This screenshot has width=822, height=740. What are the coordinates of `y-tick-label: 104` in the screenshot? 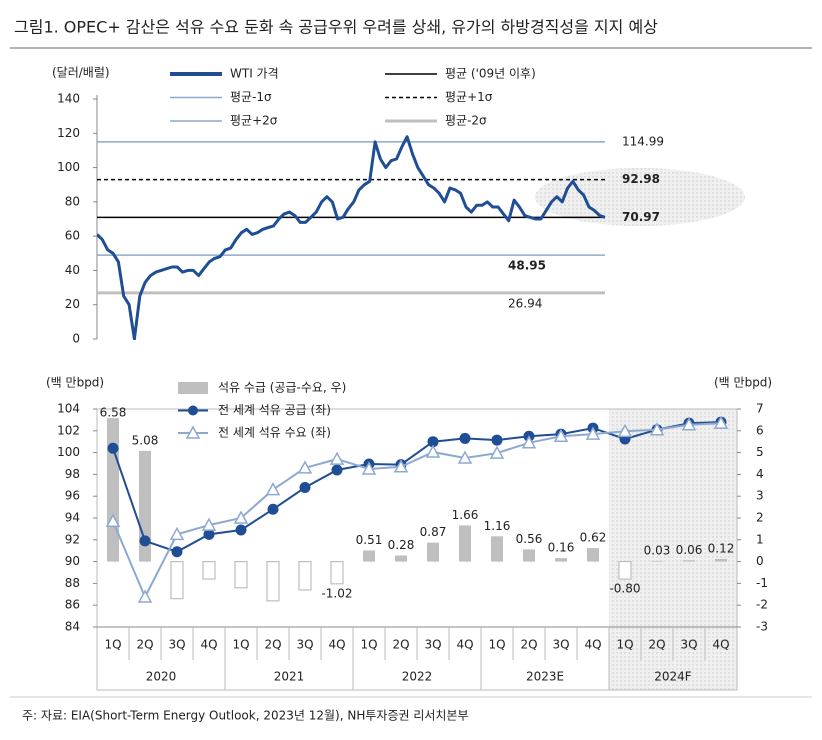 It's located at (68, 409).